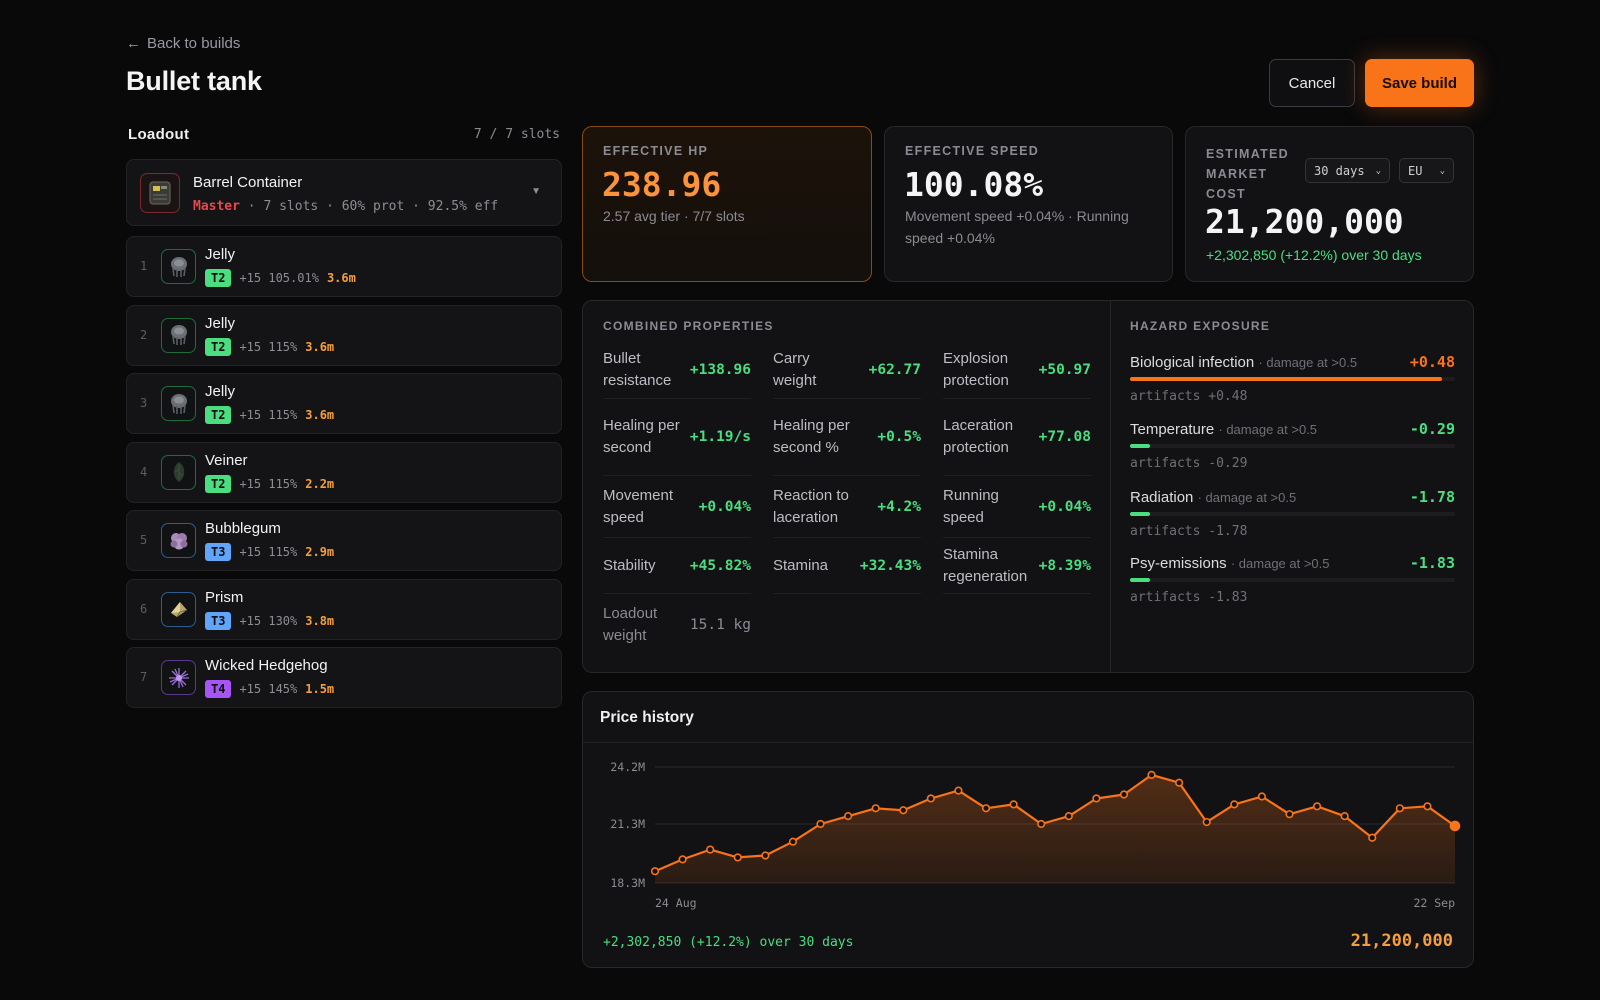 Image resolution: width=1600 pixels, height=1000 pixels. What do you see at coordinates (320, 346) in the screenshot?
I see `artifact-price: 3.6m` at bounding box center [320, 346].